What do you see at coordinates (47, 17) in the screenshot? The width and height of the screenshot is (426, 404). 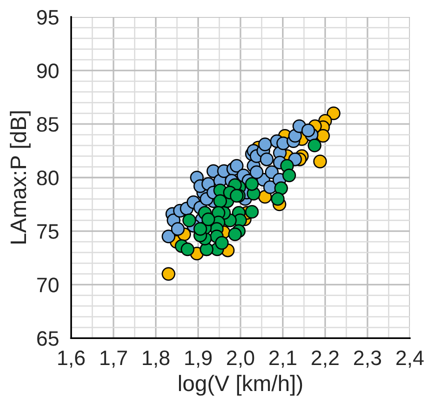 I see `y-tick-label: 95` at bounding box center [47, 17].